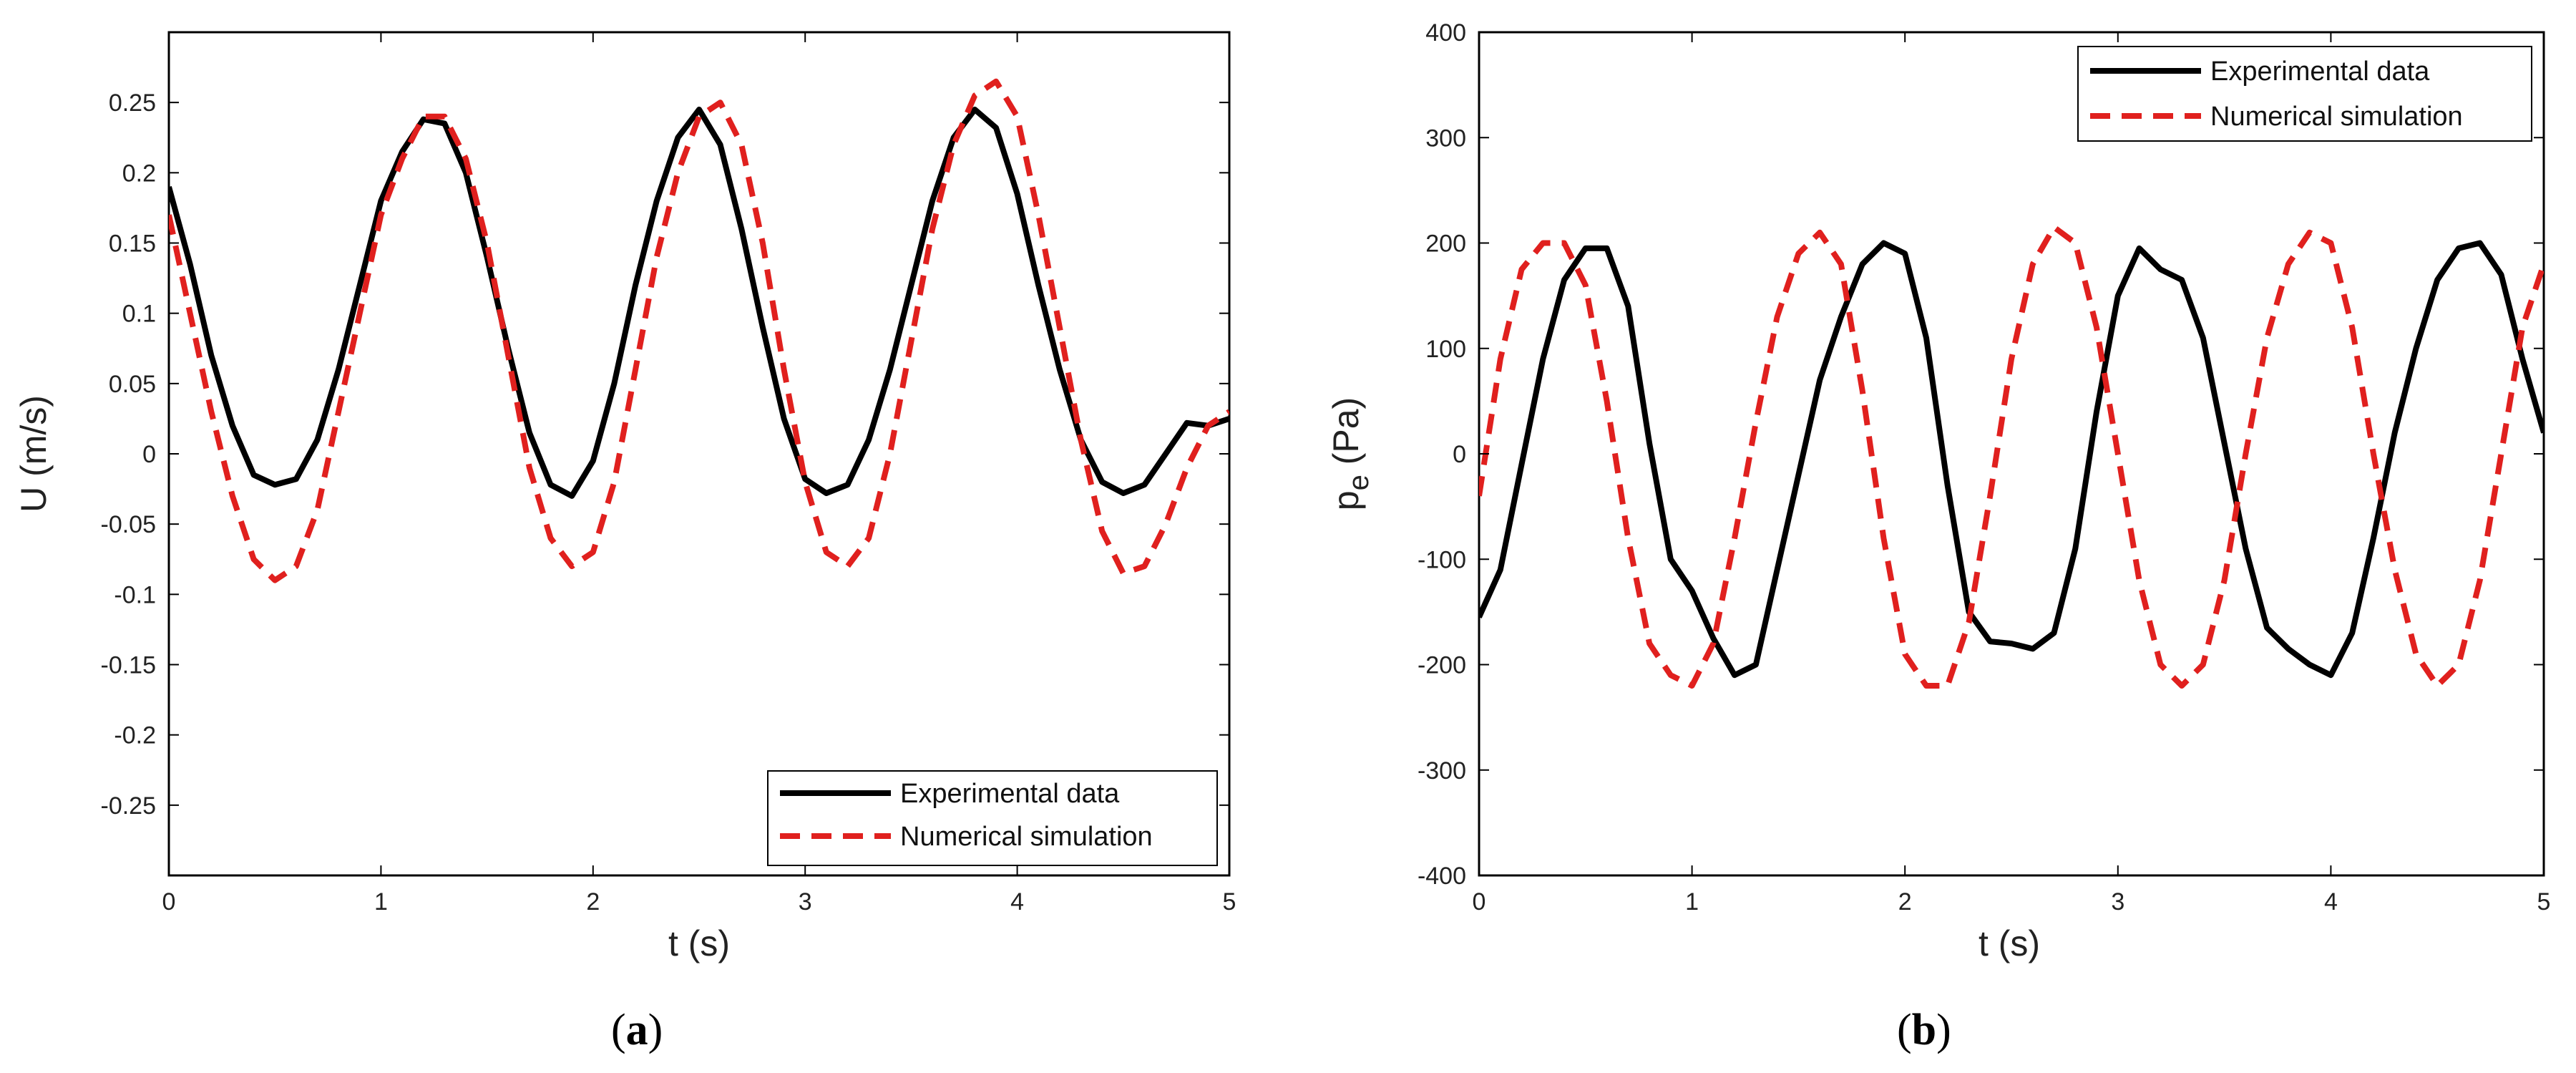 The height and width of the screenshot is (1073, 2576). What do you see at coordinates (1924, 1030) in the screenshot?
I see `panel-label-b: (b)` at bounding box center [1924, 1030].